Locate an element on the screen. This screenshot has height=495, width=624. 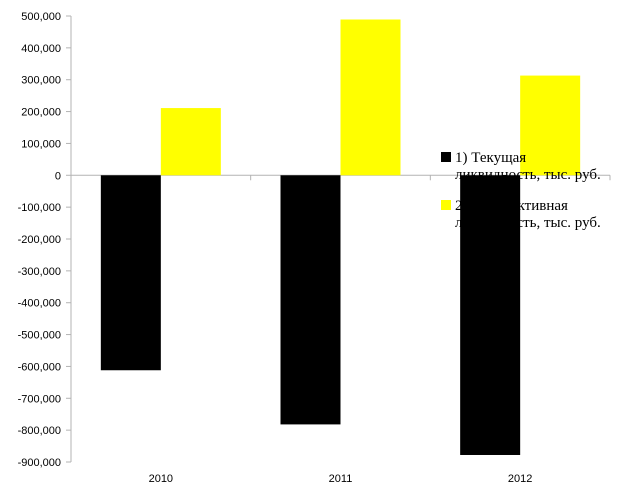
y-tick-label: -500,000 is located at coordinates (39, 336).